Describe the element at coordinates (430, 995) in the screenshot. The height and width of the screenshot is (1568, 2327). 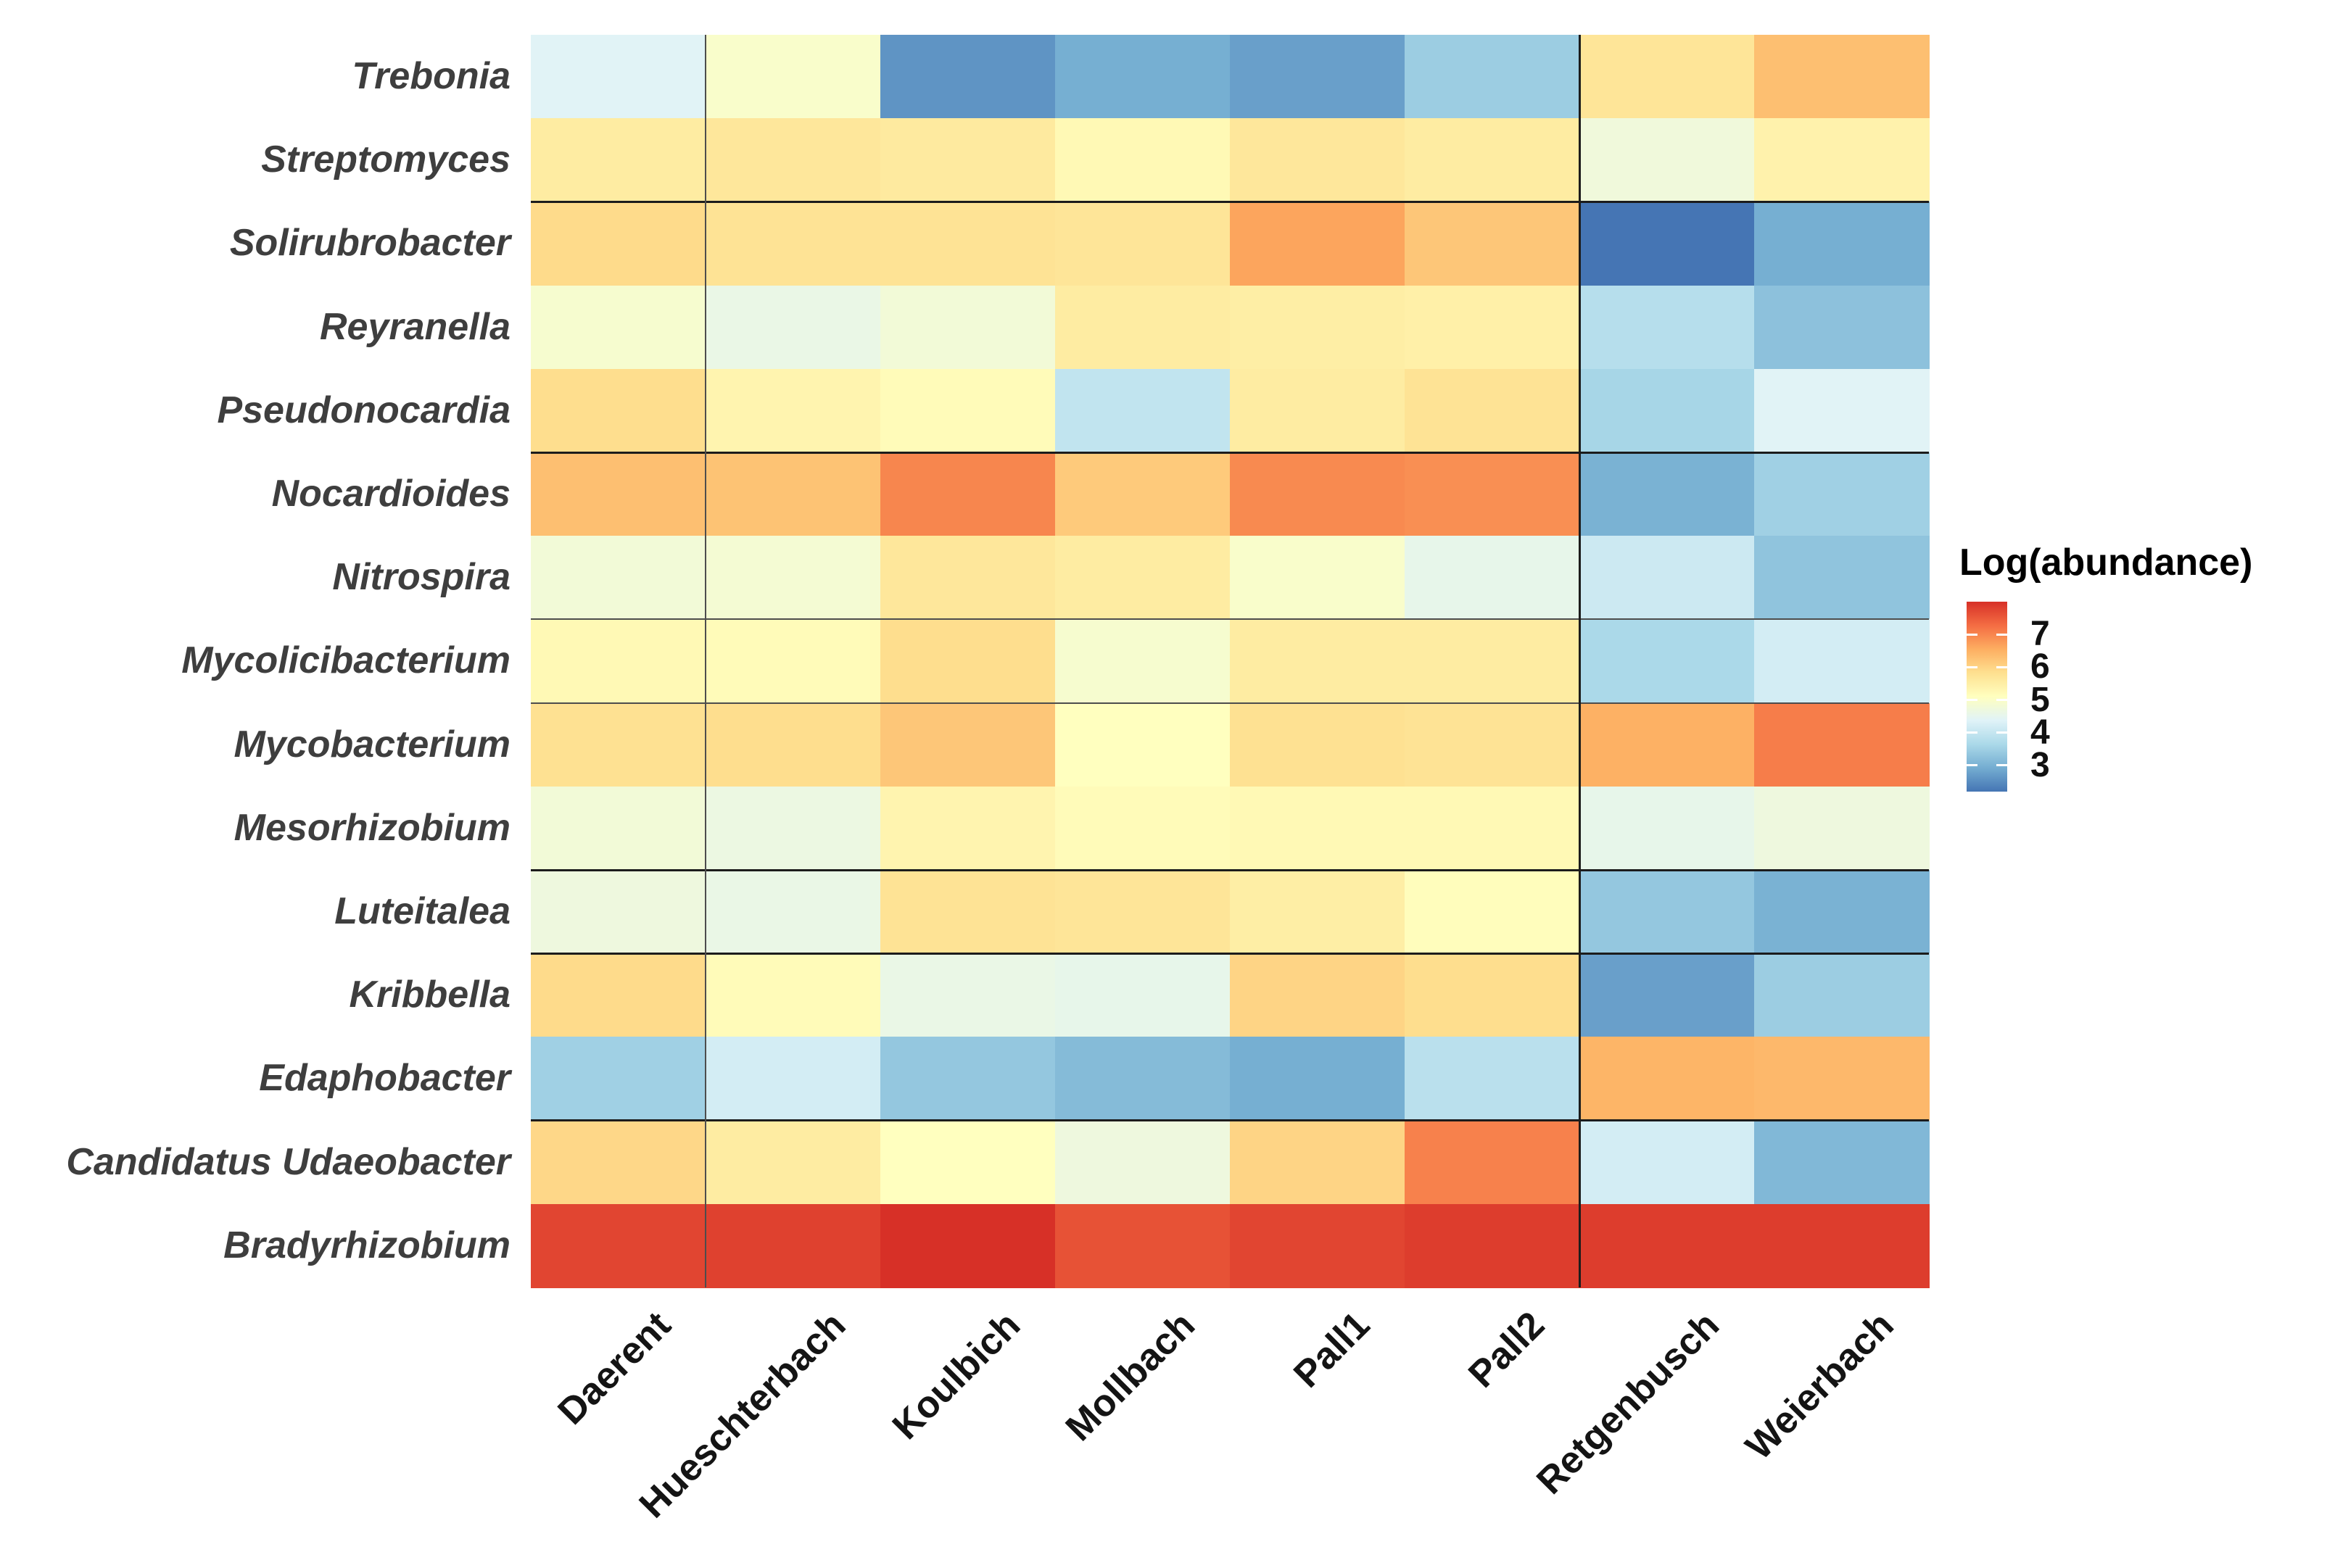
I see `y-axis-label: Kribbella` at that location.